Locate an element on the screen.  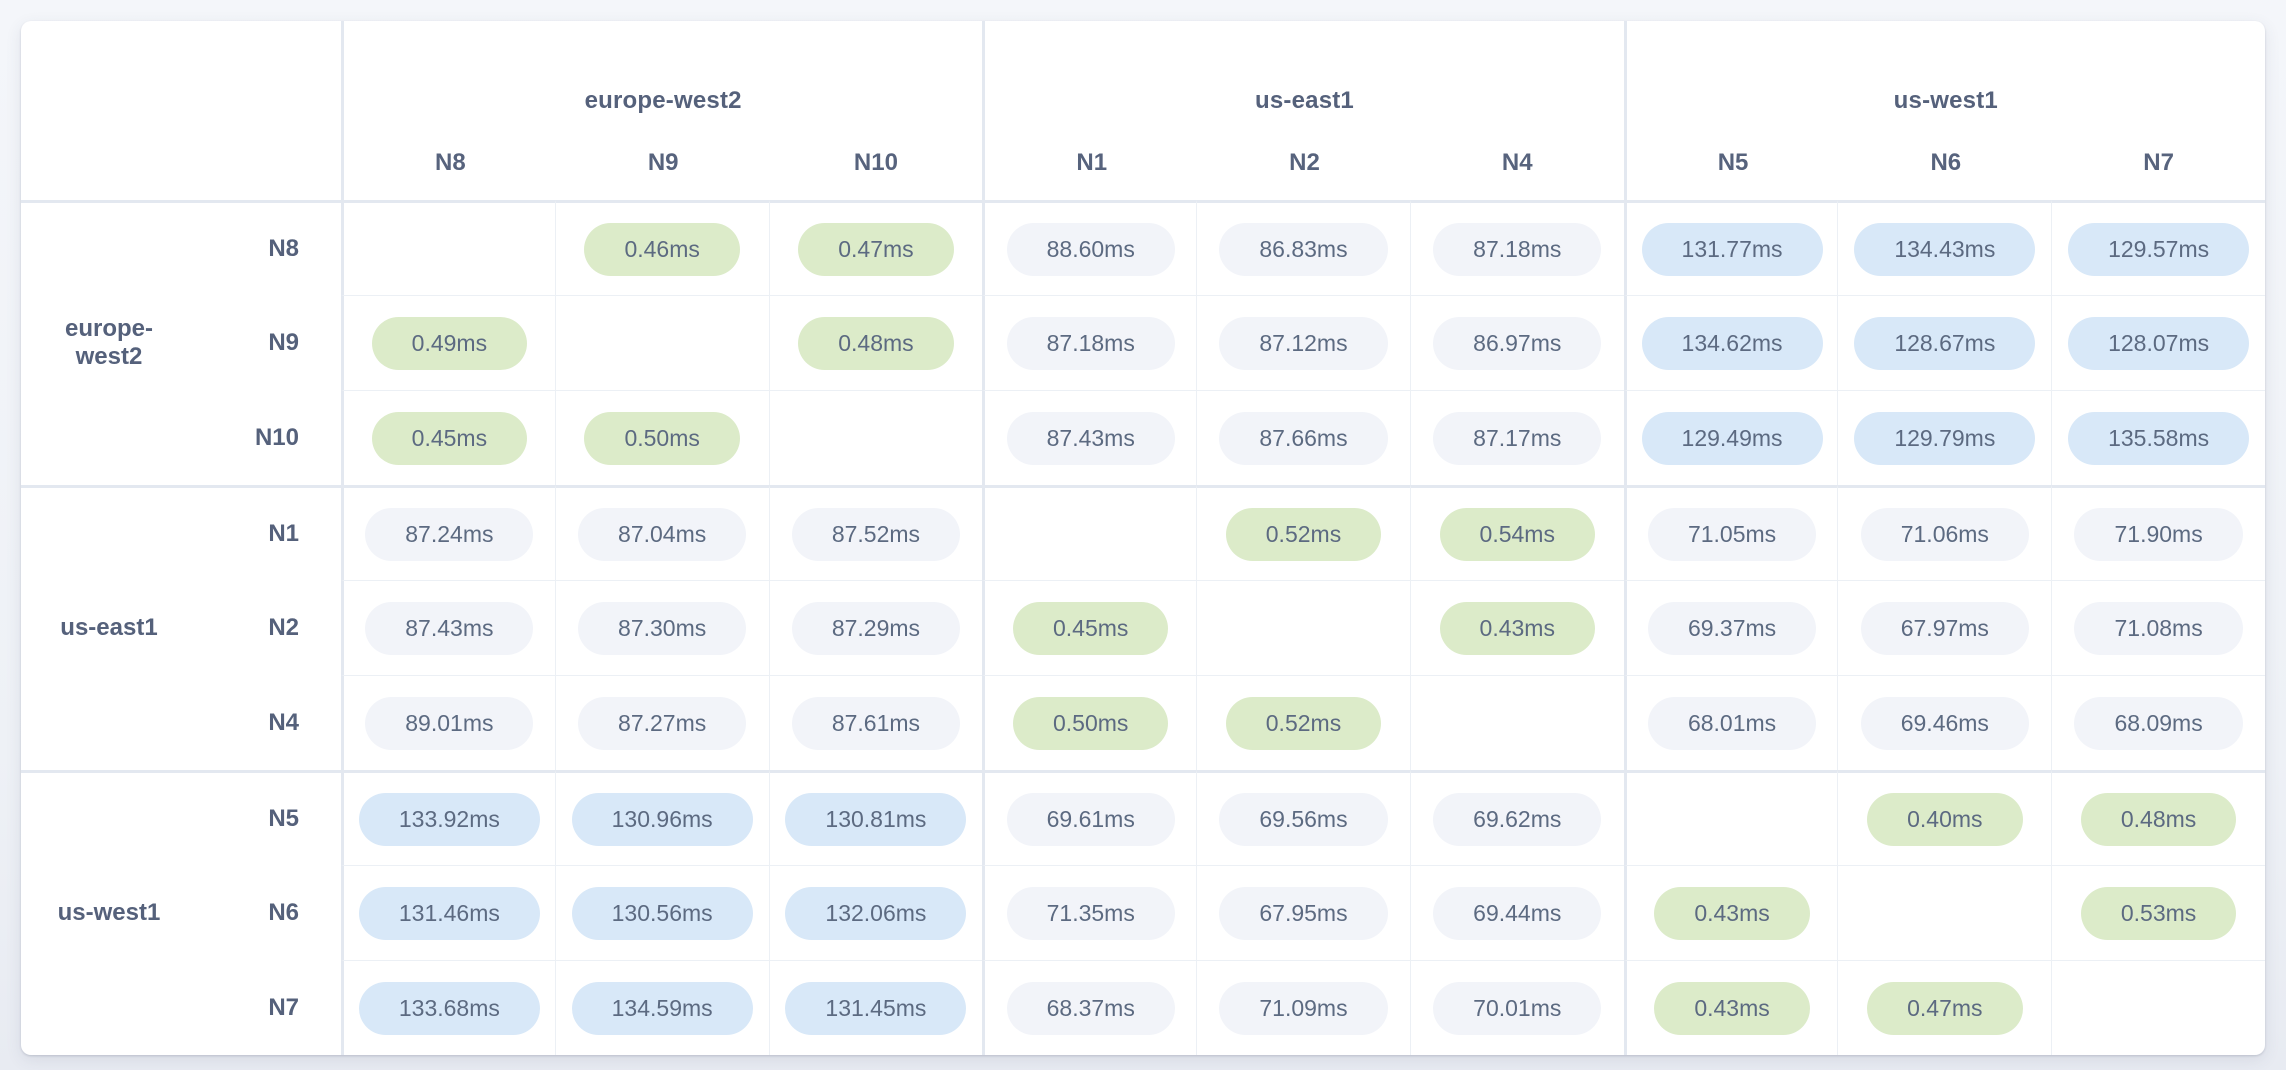
latency-cell: 129.49ms is located at coordinates (1730, 437).